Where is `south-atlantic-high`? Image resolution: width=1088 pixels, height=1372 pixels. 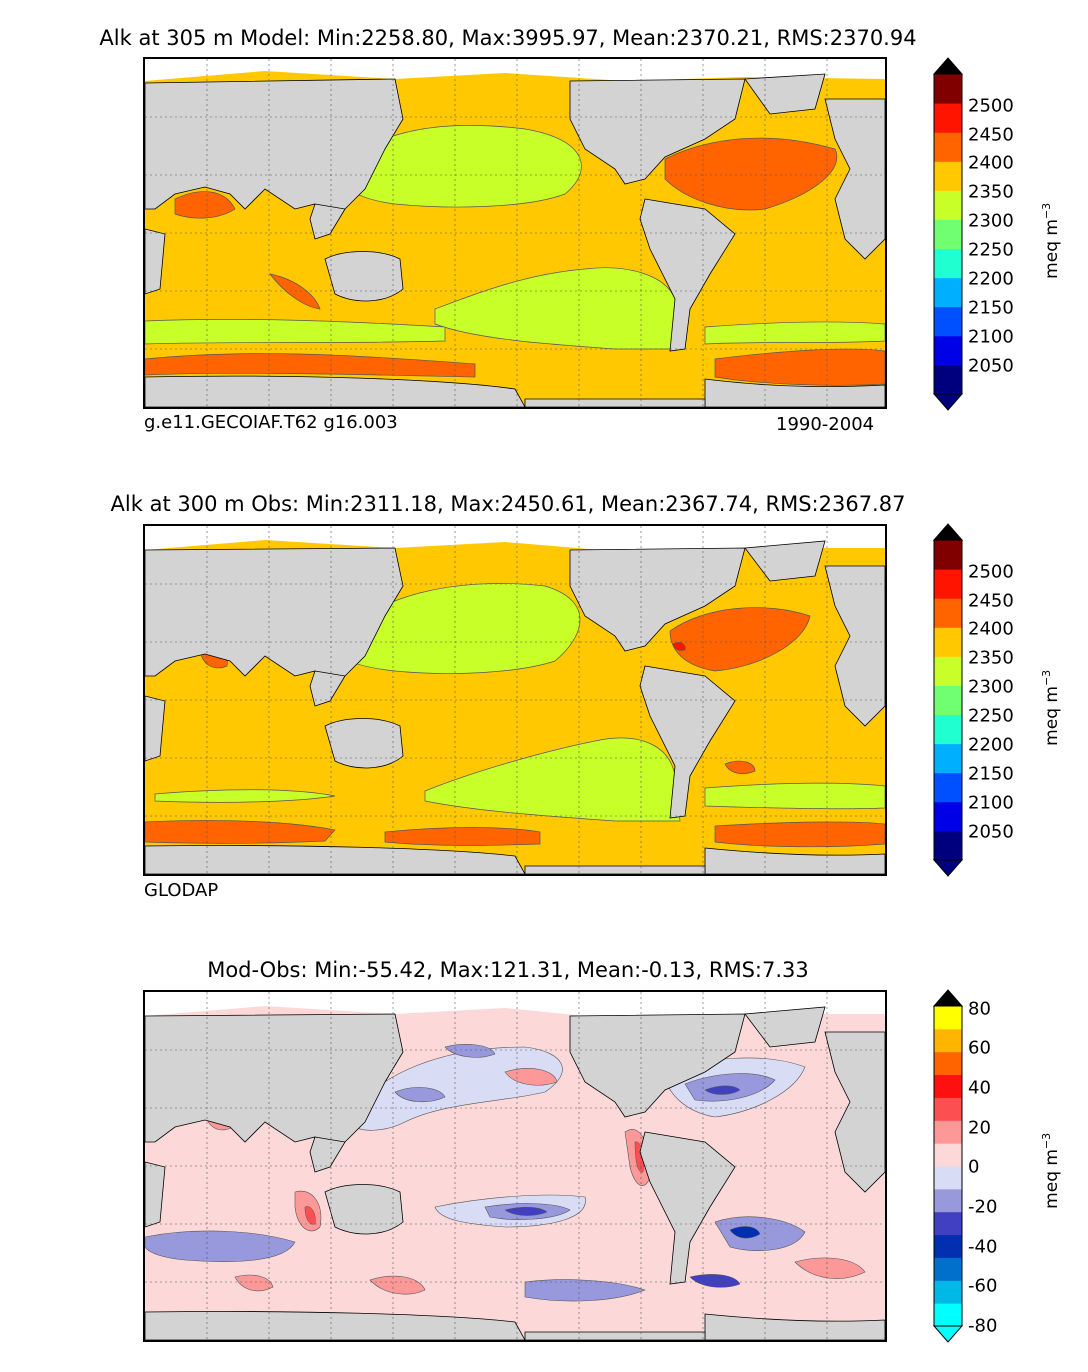
south-atlantic-high is located at coordinates (740, 767).